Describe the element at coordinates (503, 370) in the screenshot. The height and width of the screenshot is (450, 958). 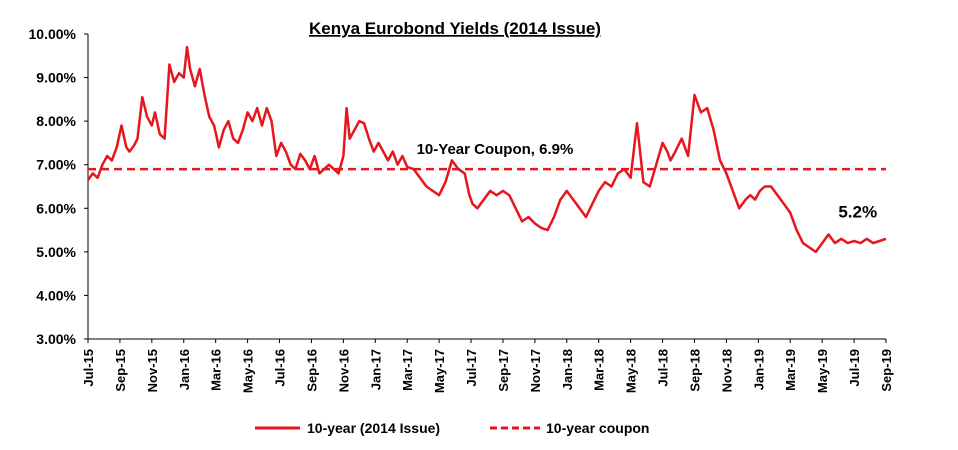
I see `x-tick-label: Sep-17` at that location.